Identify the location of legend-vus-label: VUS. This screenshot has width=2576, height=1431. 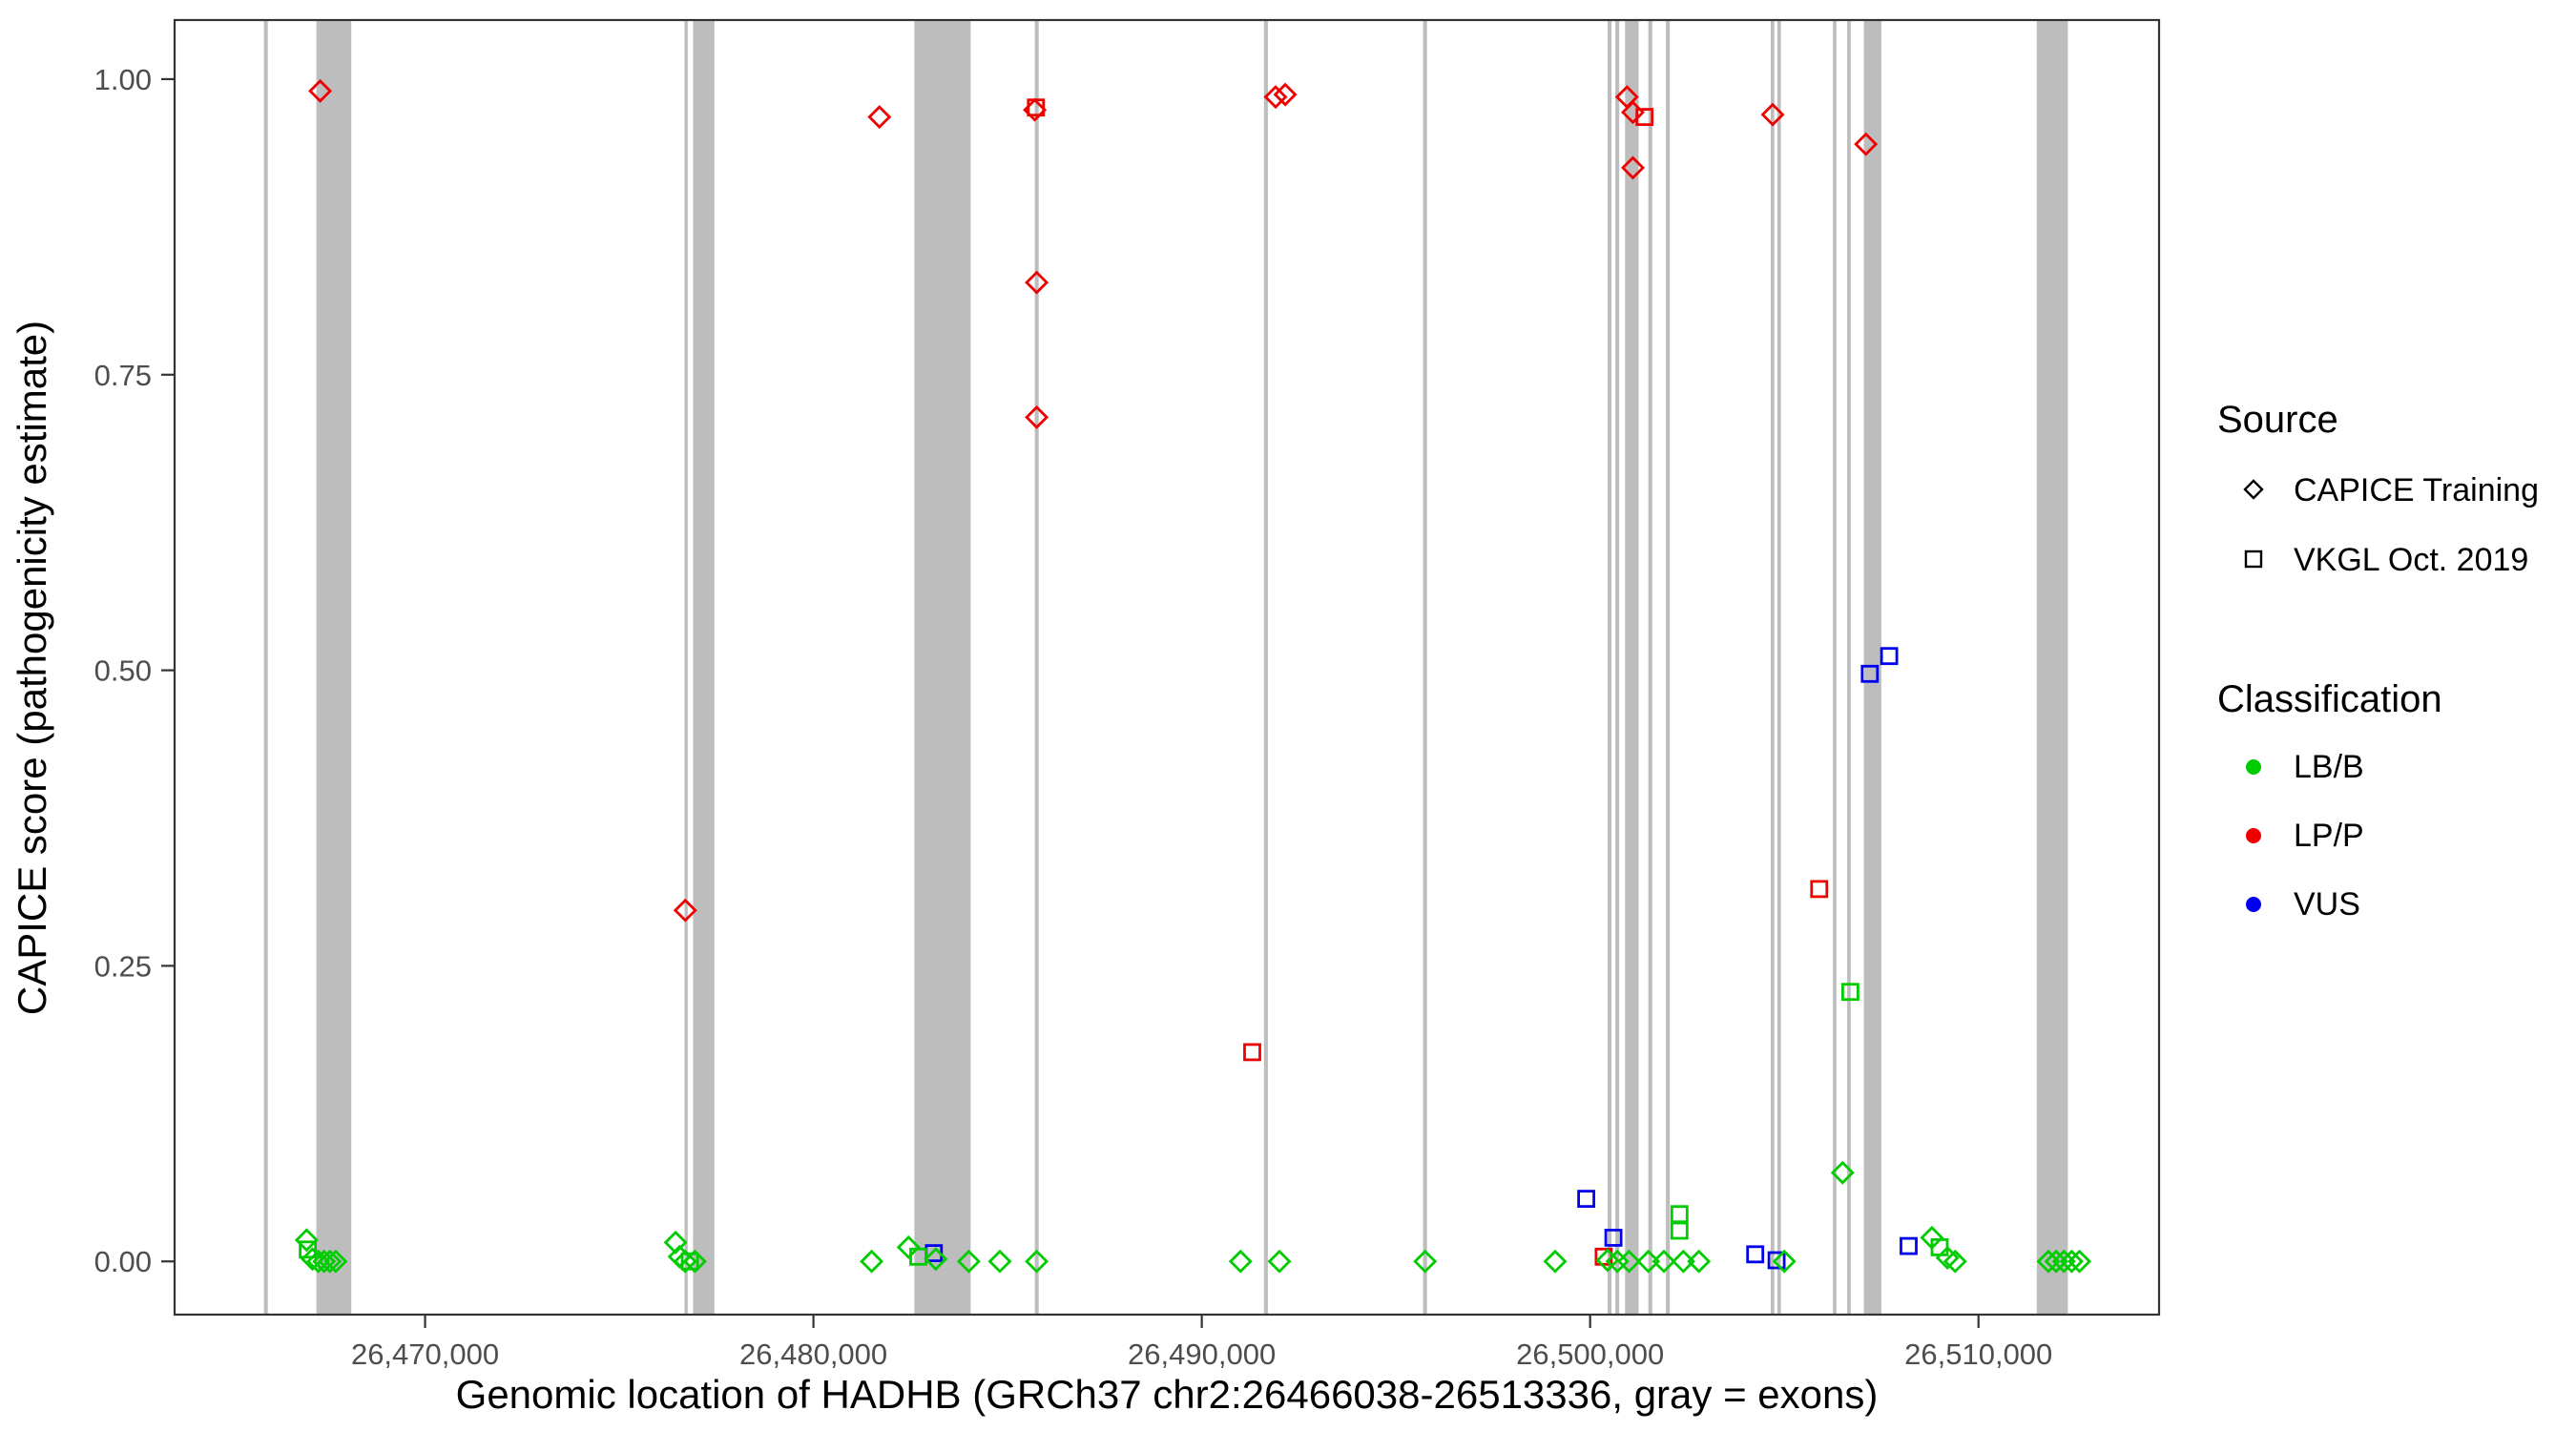
(2327, 904).